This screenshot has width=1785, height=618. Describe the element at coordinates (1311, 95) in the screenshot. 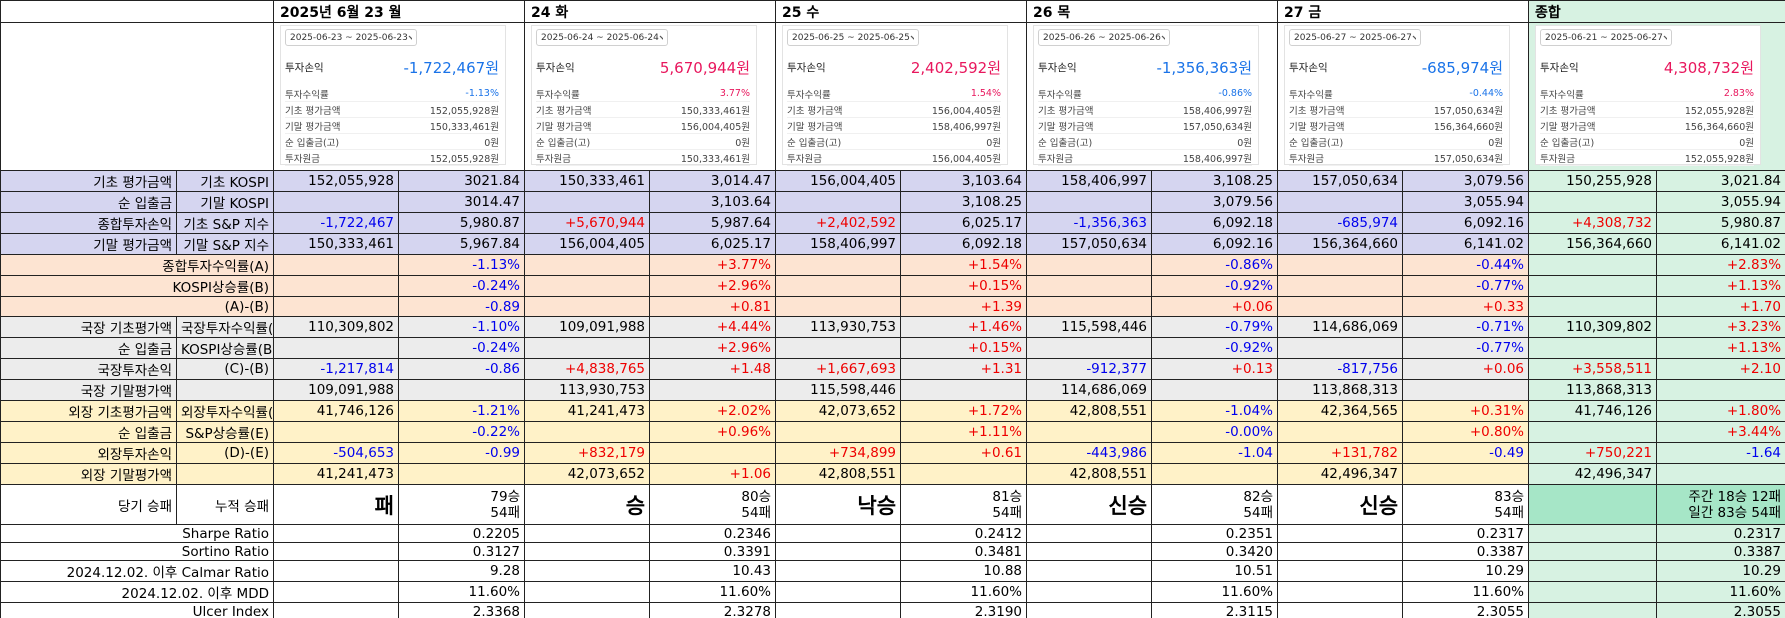

I see `card-label: 투자수익률` at that location.